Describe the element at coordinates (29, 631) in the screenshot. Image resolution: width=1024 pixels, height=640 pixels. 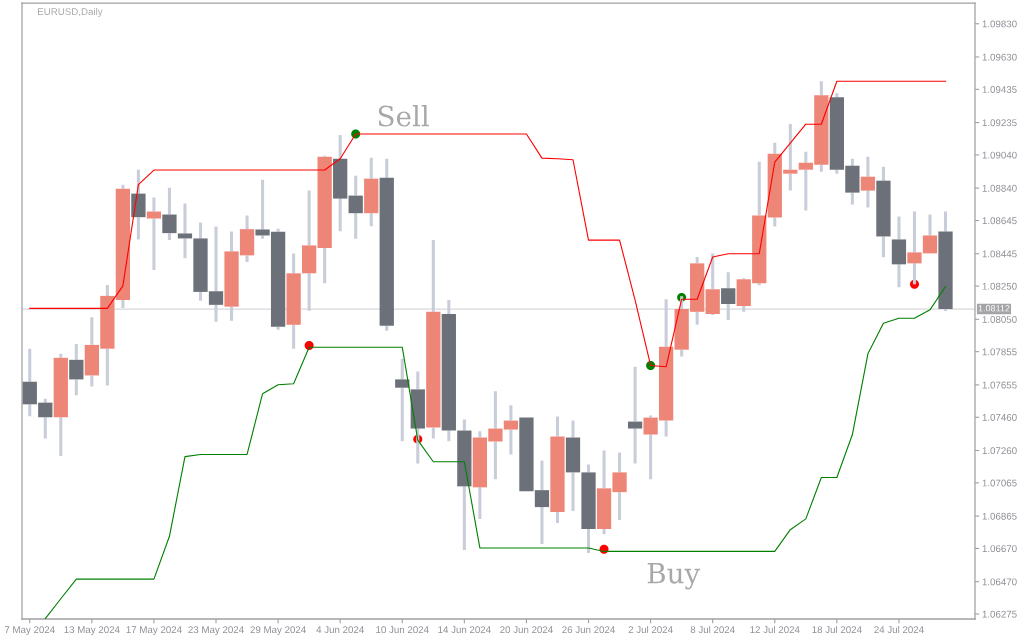
I see `x-tick-label: 7 May 2024` at that location.